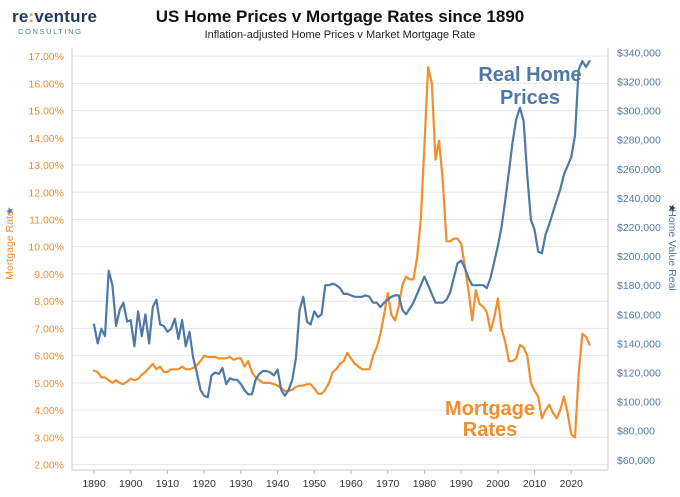 The height and width of the screenshot is (497, 680). Describe the element at coordinates (49, 302) in the screenshot. I see `left-tick-label: 8.00%` at that location.